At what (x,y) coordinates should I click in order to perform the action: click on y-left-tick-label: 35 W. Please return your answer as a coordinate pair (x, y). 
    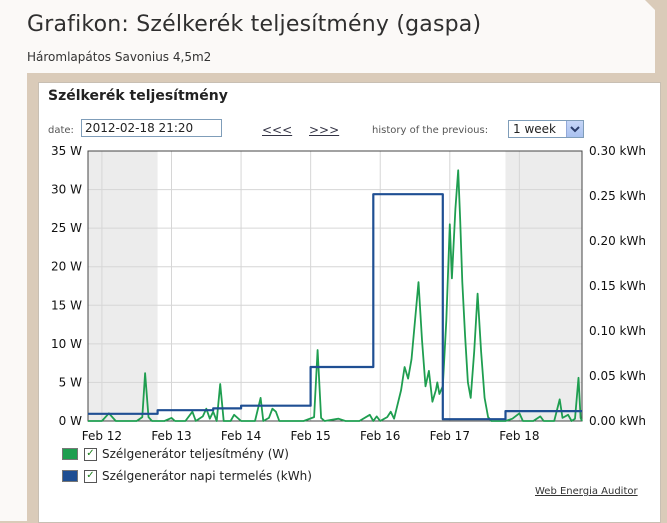
    Looking at the image, I should click on (66, 151).